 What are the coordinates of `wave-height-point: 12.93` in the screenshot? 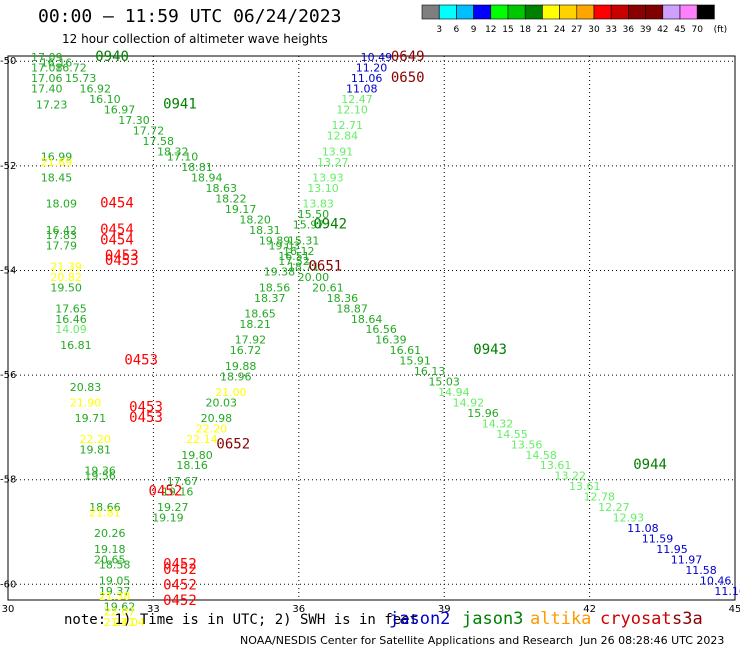 It's located at (629, 518).